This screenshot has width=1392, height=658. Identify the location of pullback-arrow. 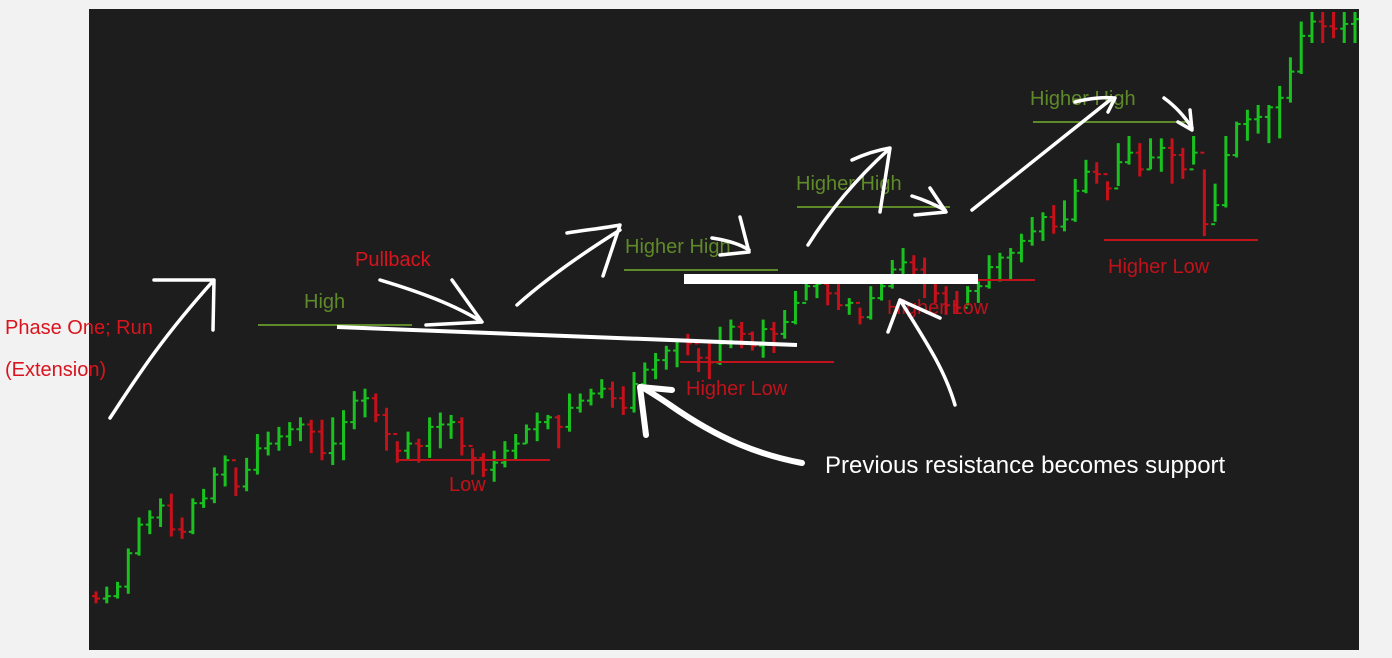
(431, 302).